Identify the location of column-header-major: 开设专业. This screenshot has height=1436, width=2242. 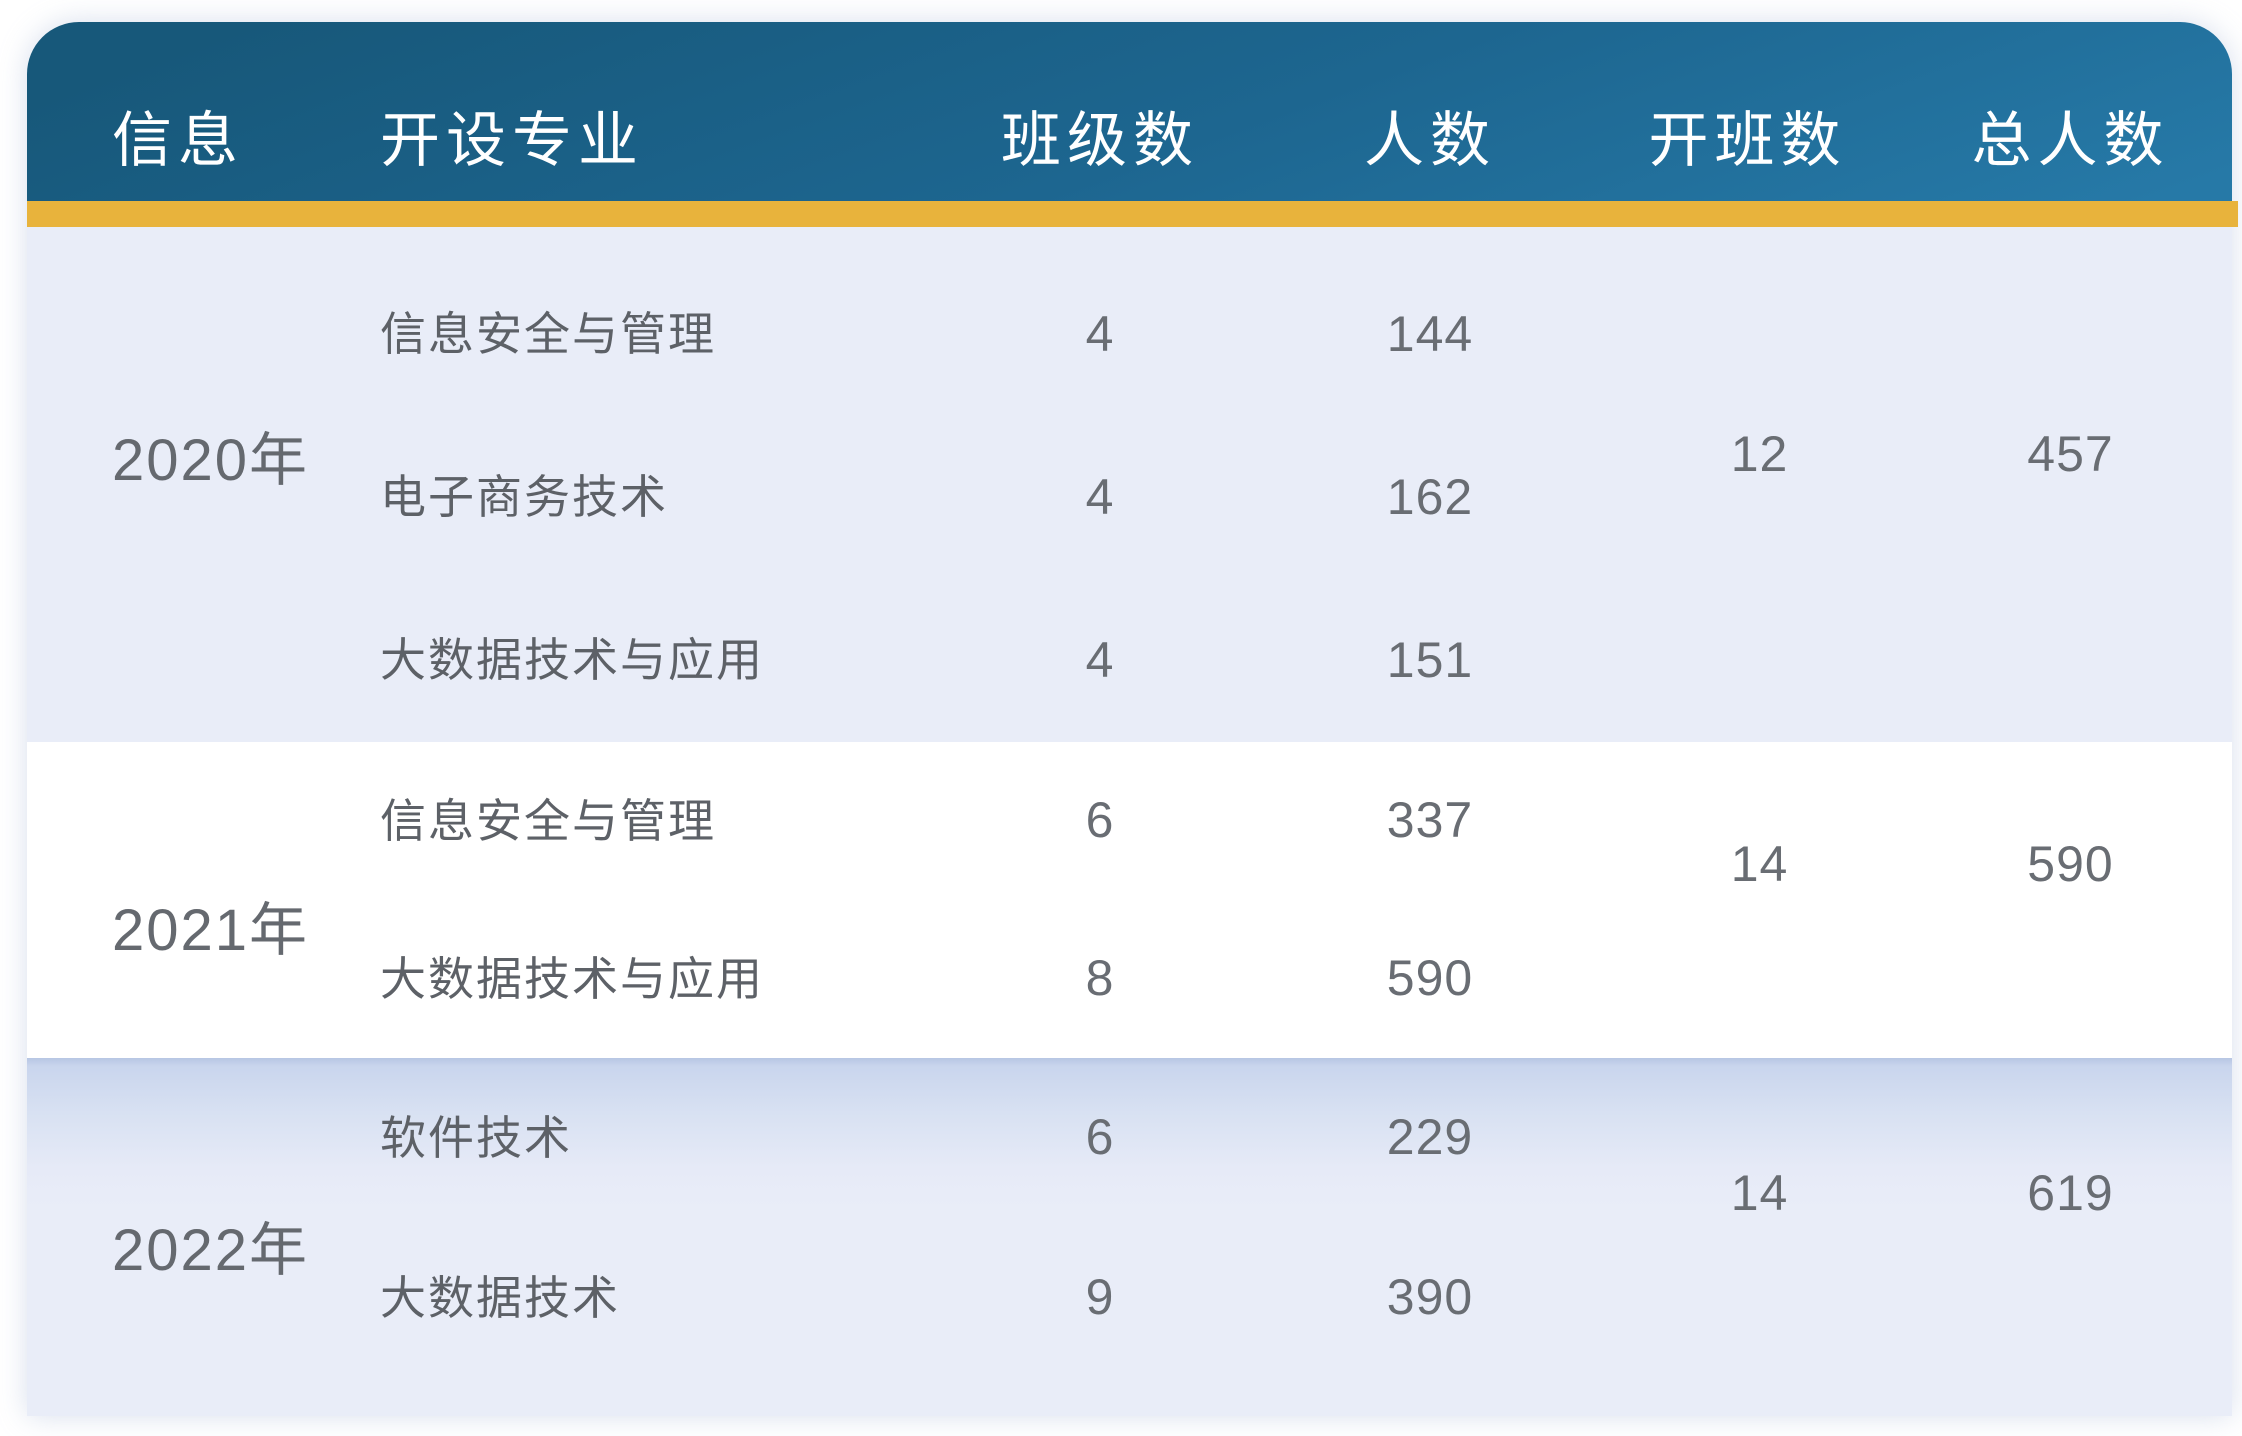
(512, 140).